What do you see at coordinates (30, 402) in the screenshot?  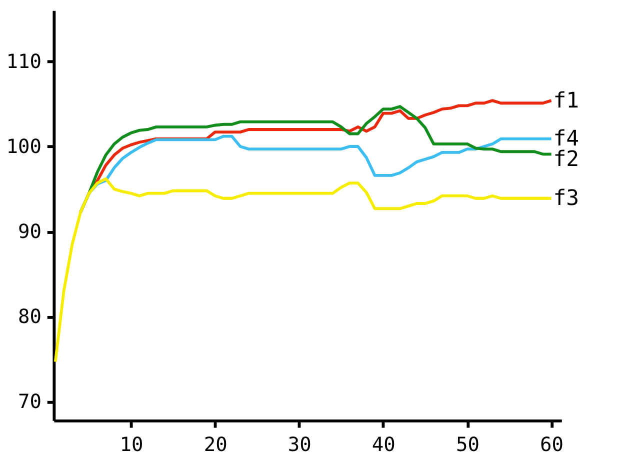 I see `y-tick-label: 70` at bounding box center [30, 402].